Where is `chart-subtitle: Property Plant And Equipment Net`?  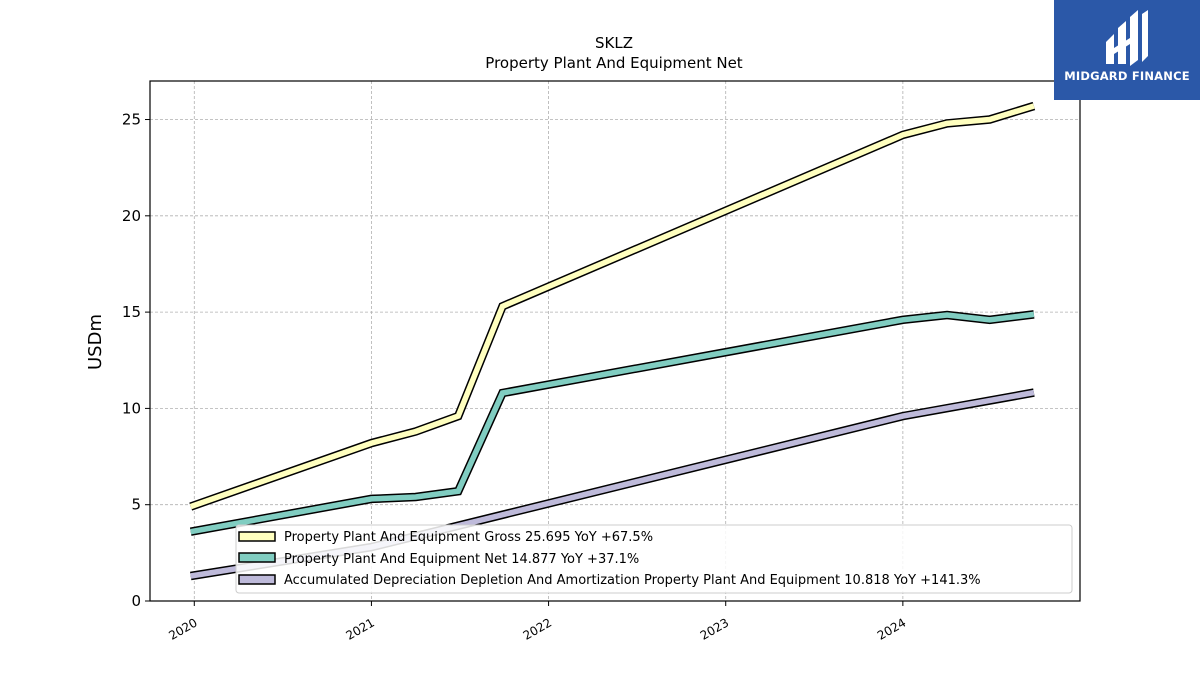
chart-subtitle: Property Plant And Equipment Net is located at coordinates (613, 63).